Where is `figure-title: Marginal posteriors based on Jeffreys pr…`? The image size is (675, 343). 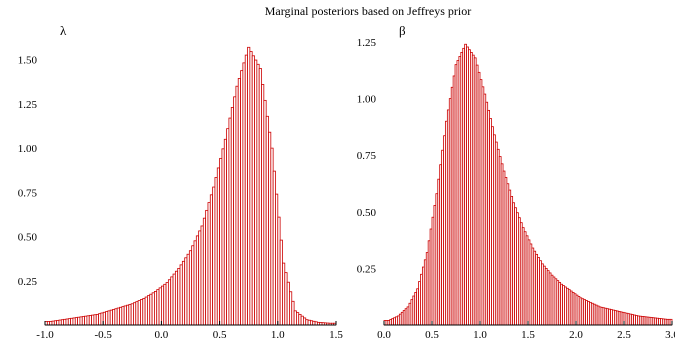 figure-title: Marginal posteriors based on Jeffreys pr… is located at coordinates (368, 11).